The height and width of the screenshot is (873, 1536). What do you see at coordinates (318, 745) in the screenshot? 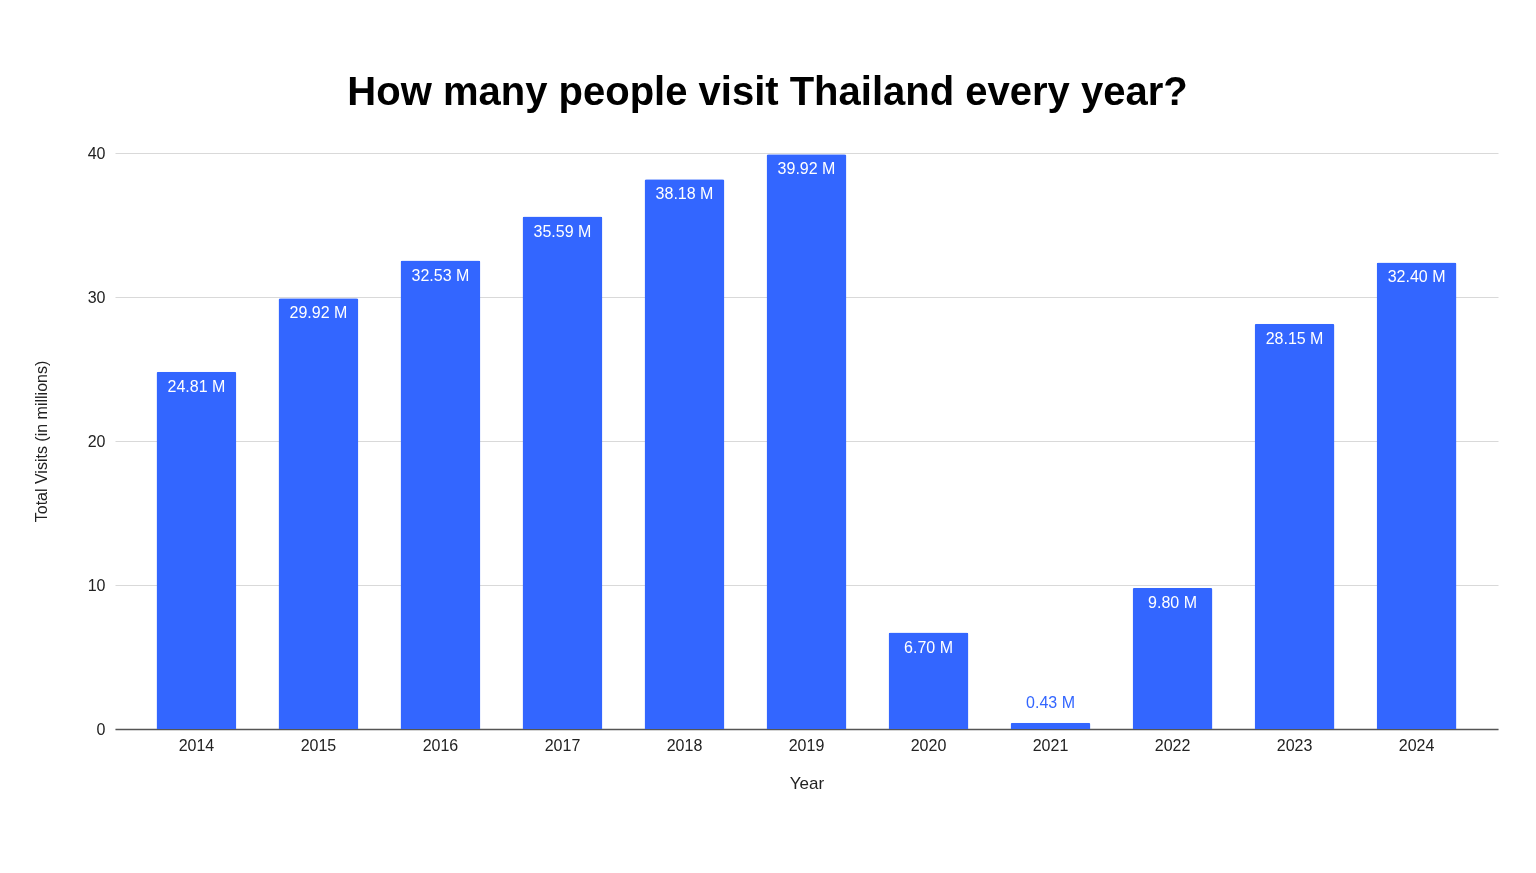
I see `x-tick-label: 2015` at bounding box center [318, 745].